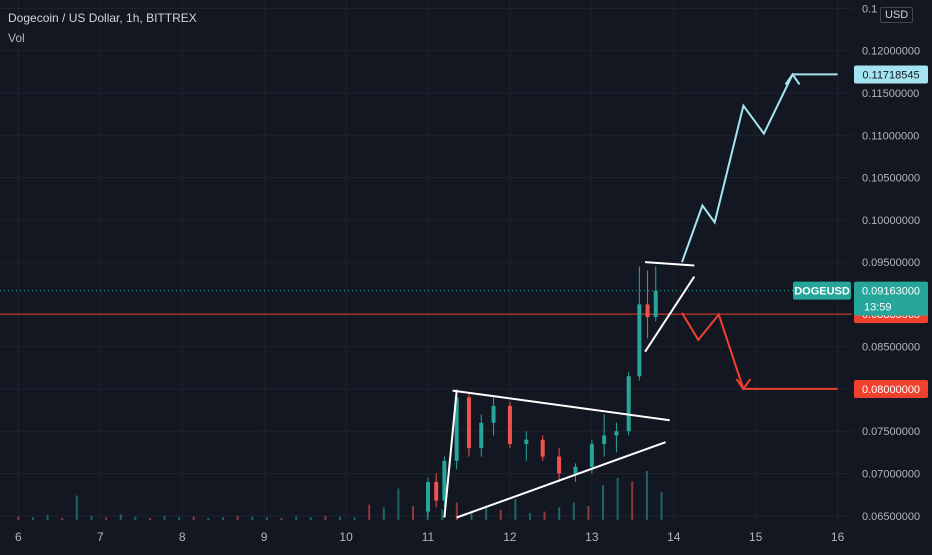 The width and height of the screenshot is (932, 555). I want to click on time-tick-label: 11, so click(428, 537).